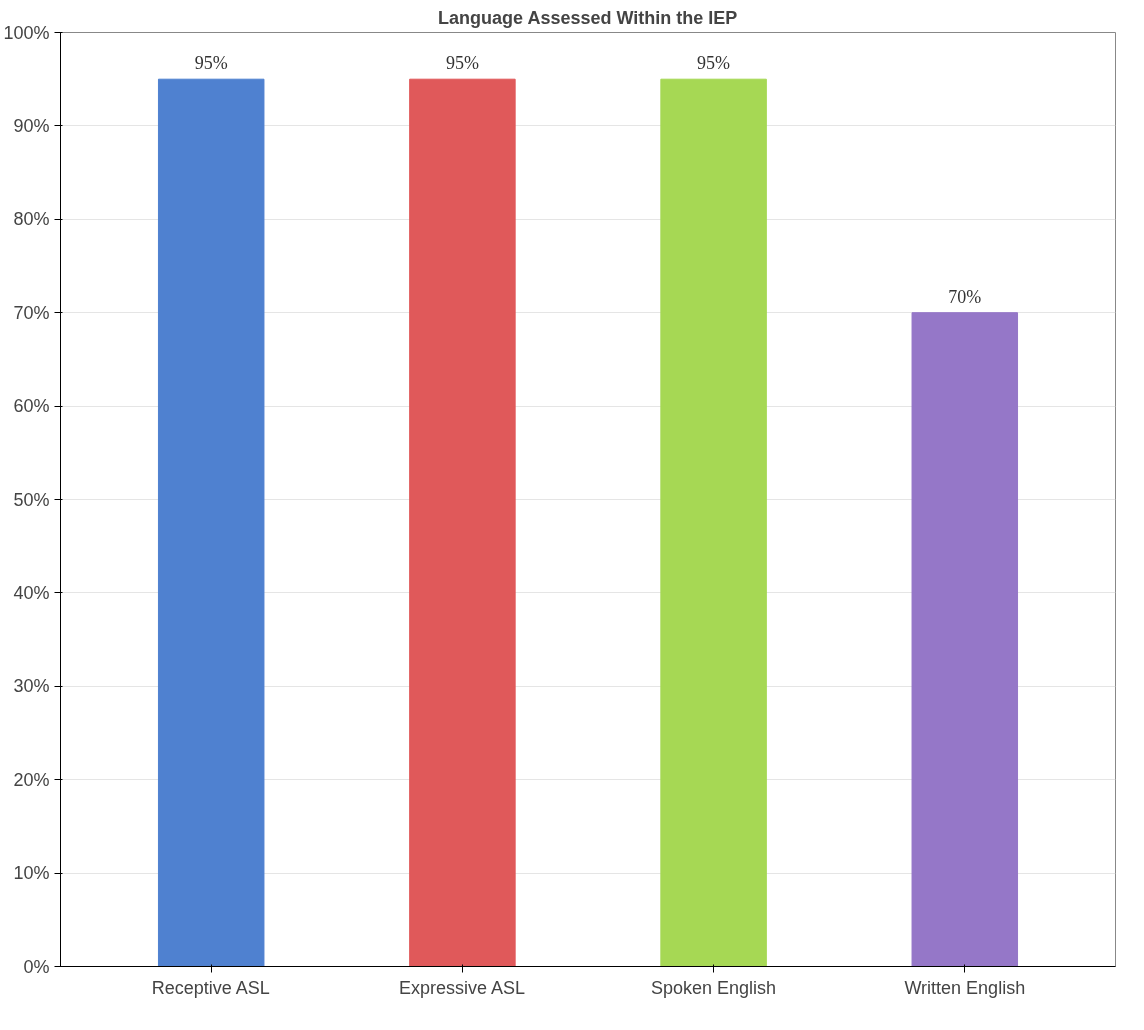 The image size is (1144, 1030). I want to click on data-label: 70%, so click(965, 296).